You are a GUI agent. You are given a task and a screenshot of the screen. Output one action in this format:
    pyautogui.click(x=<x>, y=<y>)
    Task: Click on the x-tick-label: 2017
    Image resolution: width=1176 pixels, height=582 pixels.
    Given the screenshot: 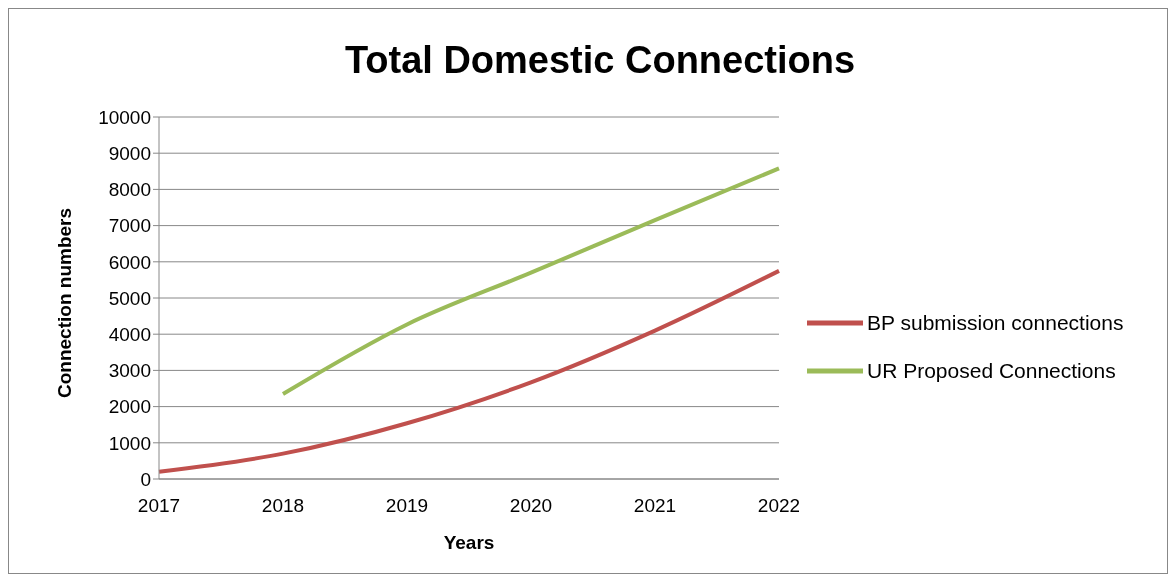 What is the action you would take?
    pyautogui.click(x=159, y=506)
    